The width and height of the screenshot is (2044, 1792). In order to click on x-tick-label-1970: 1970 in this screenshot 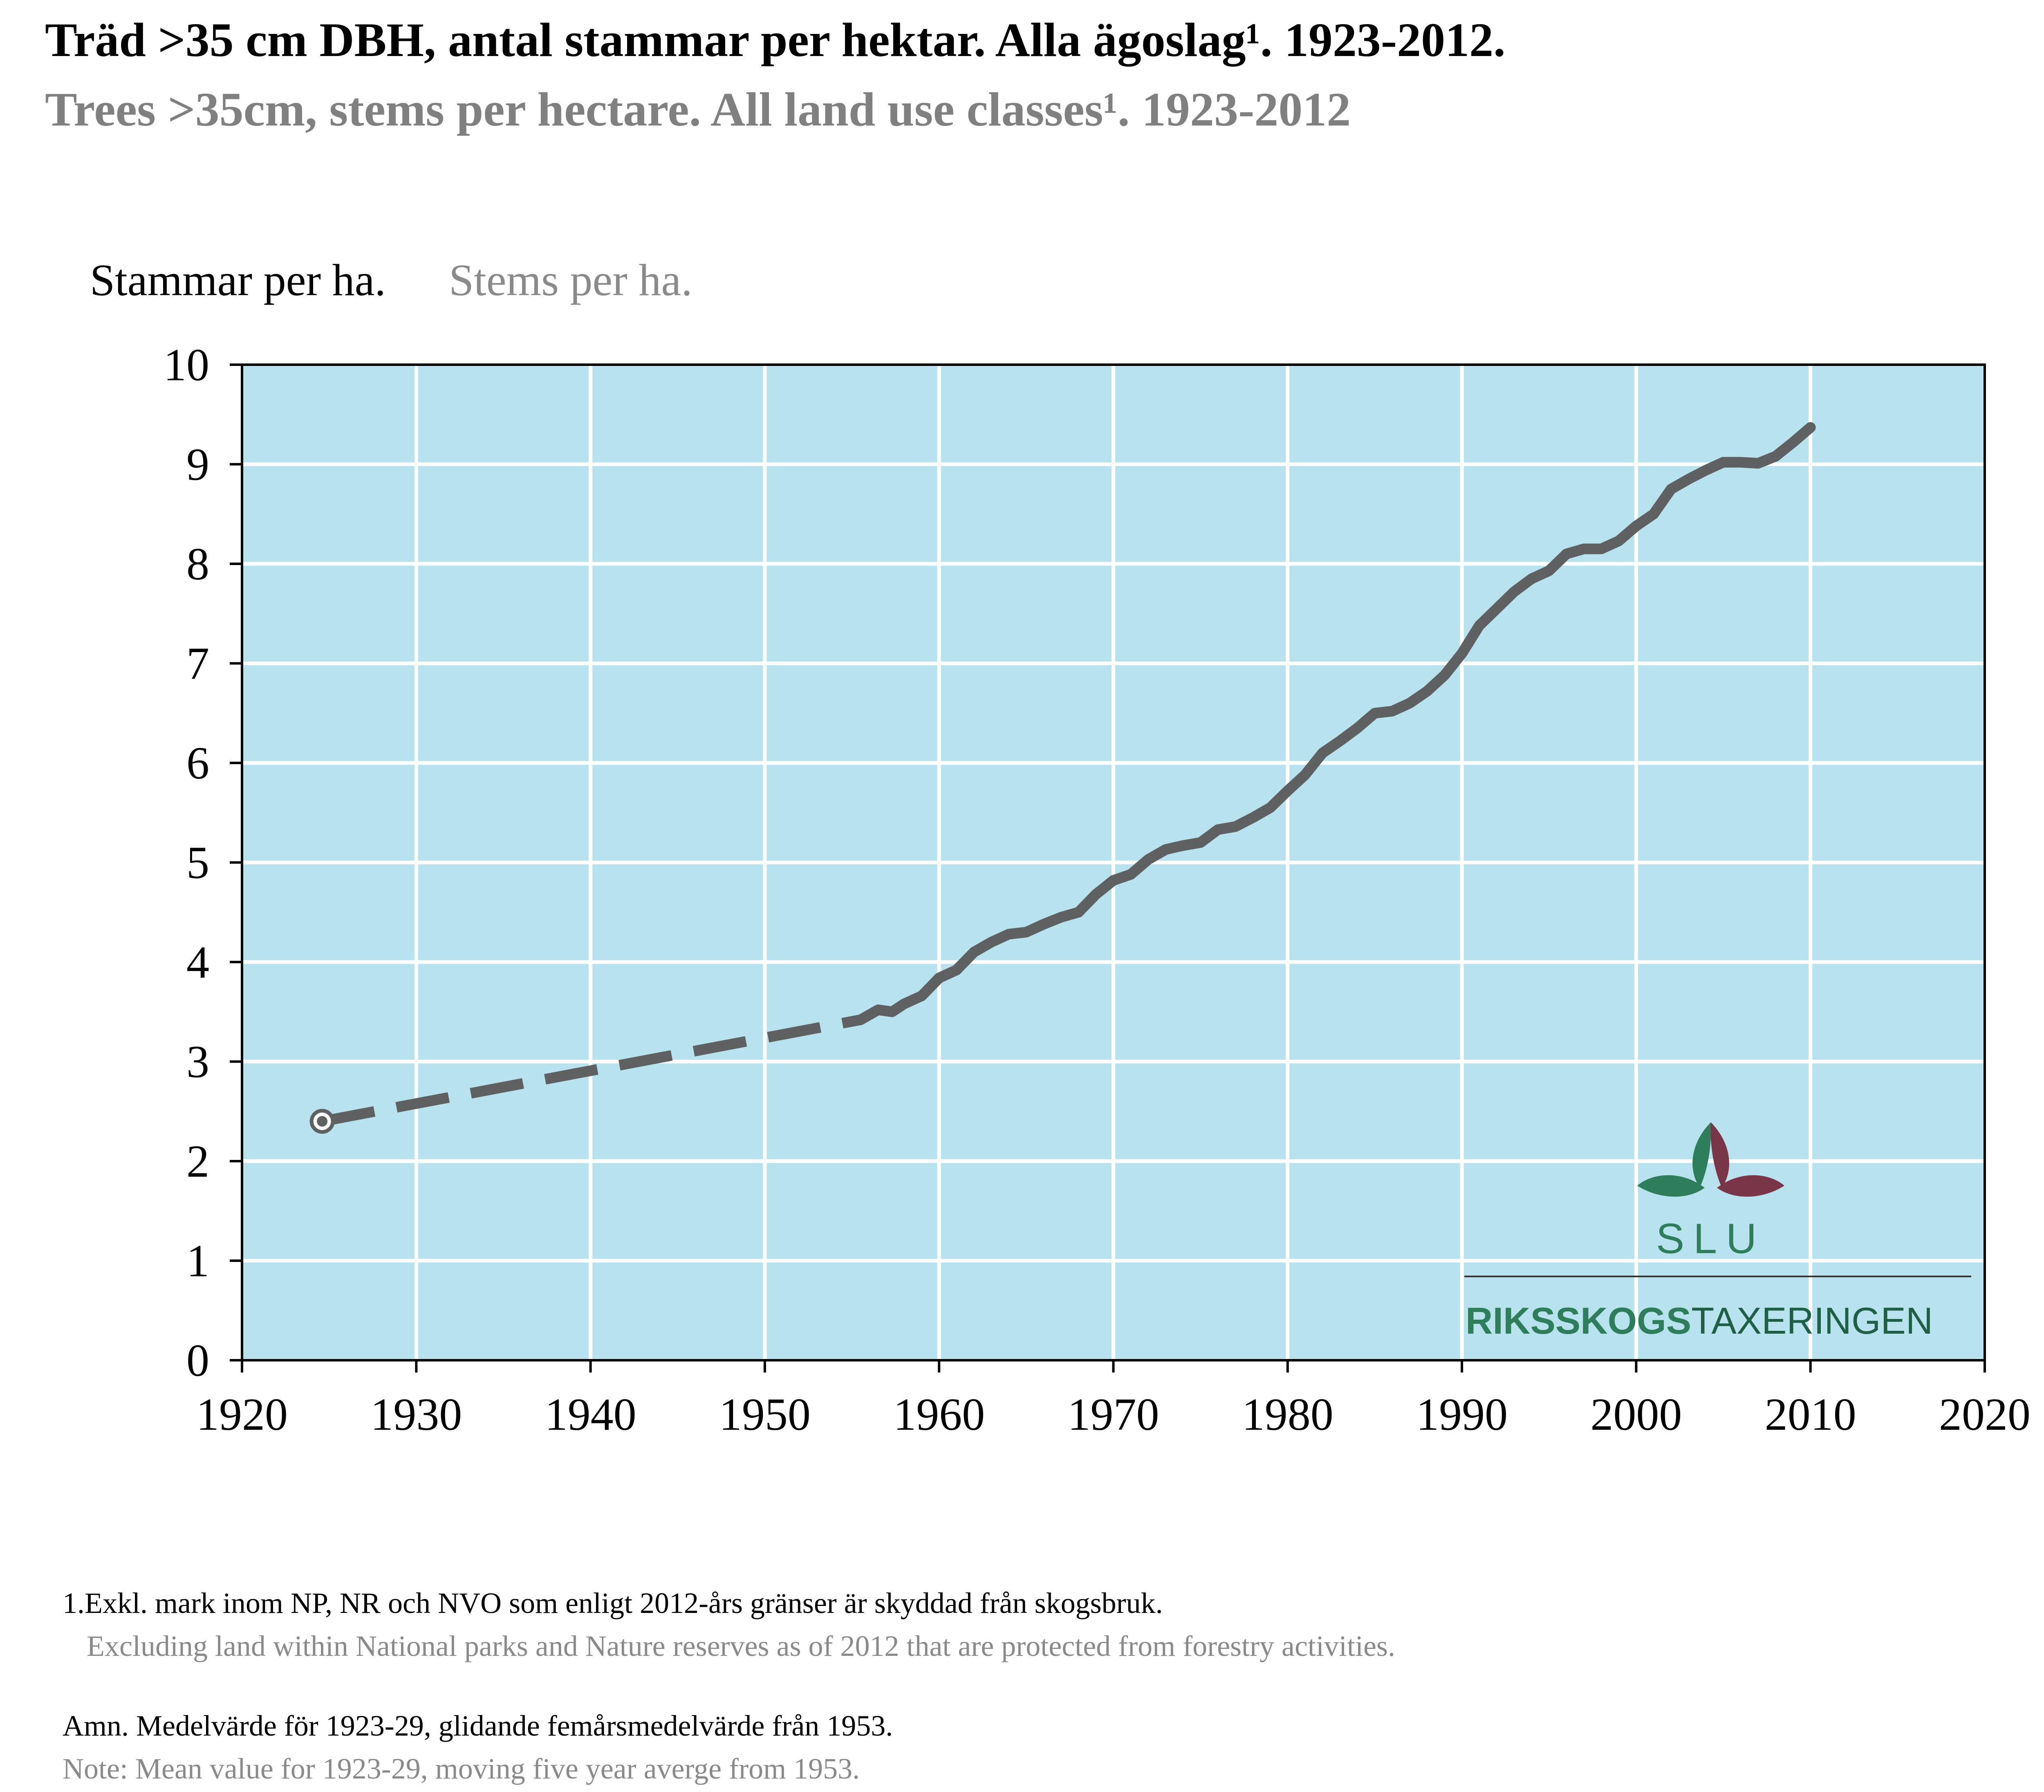, I will do `click(1113, 1414)`.